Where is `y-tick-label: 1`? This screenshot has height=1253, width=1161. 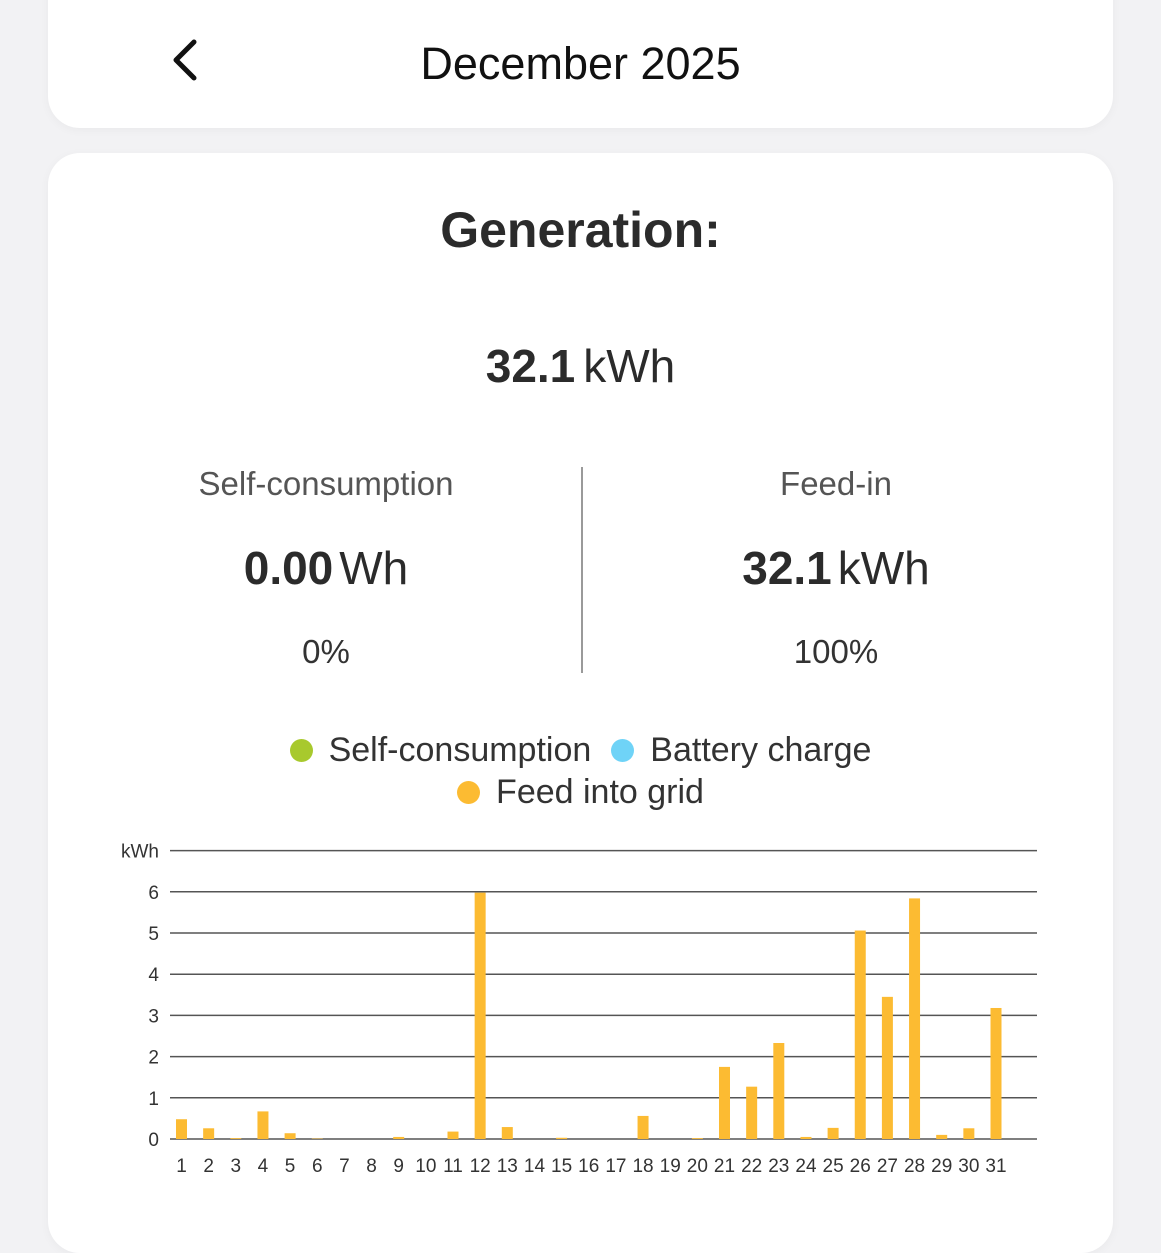 y-tick-label: 1 is located at coordinates (153, 1099).